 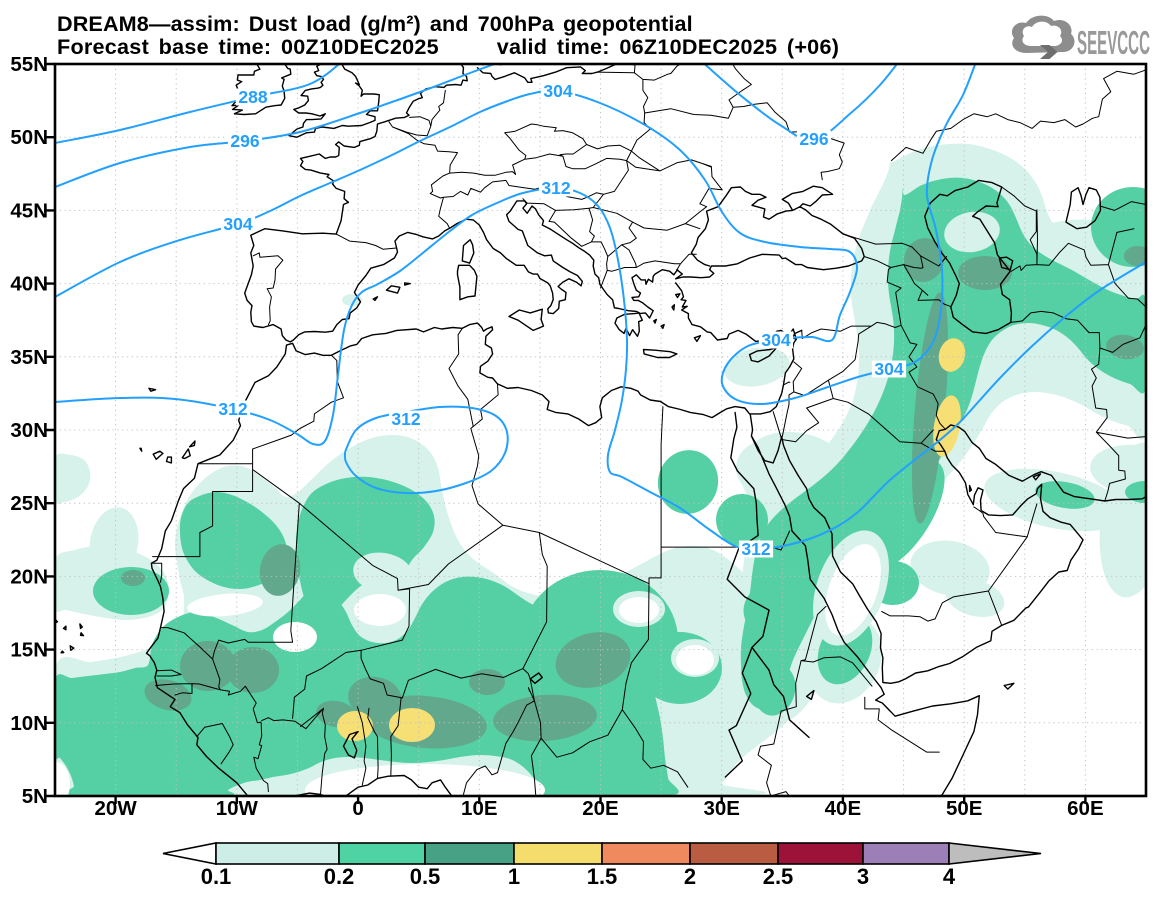 I want to click on svg-text: 4, so click(x=949, y=876).